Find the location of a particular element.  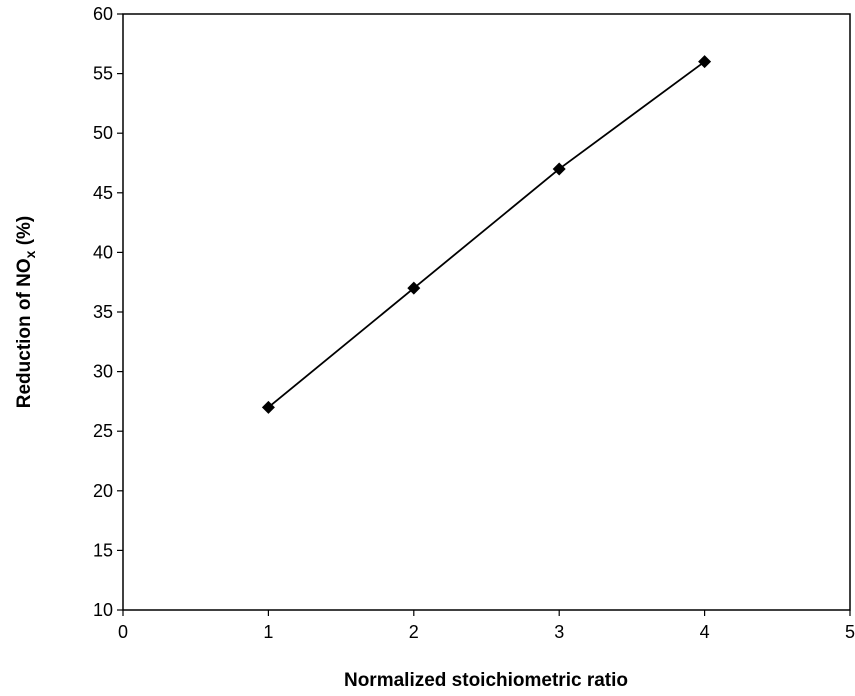

y-tick-label: 40 is located at coordinates (103, 252).